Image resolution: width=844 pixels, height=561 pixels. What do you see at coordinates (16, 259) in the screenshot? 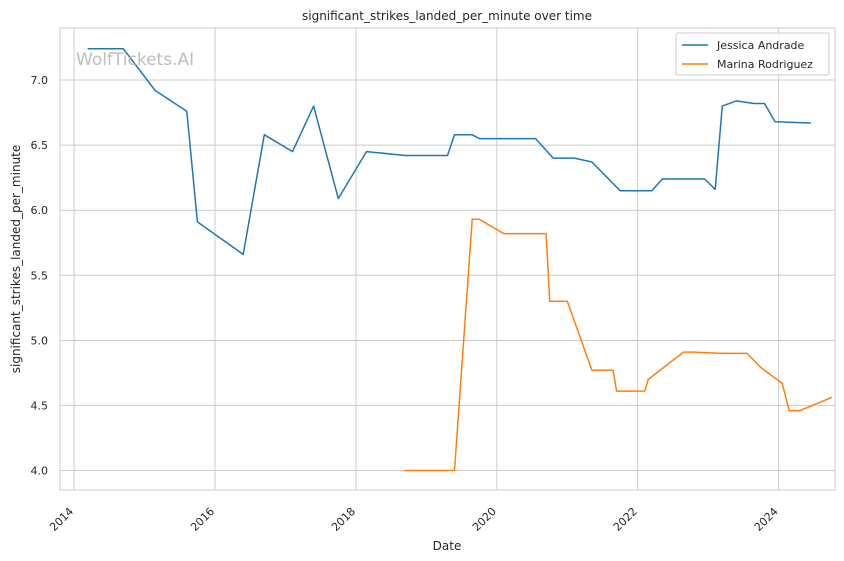
I see `y-axis-label: significant_strikes_landed_per_minute` at bounding box center [16, 259].